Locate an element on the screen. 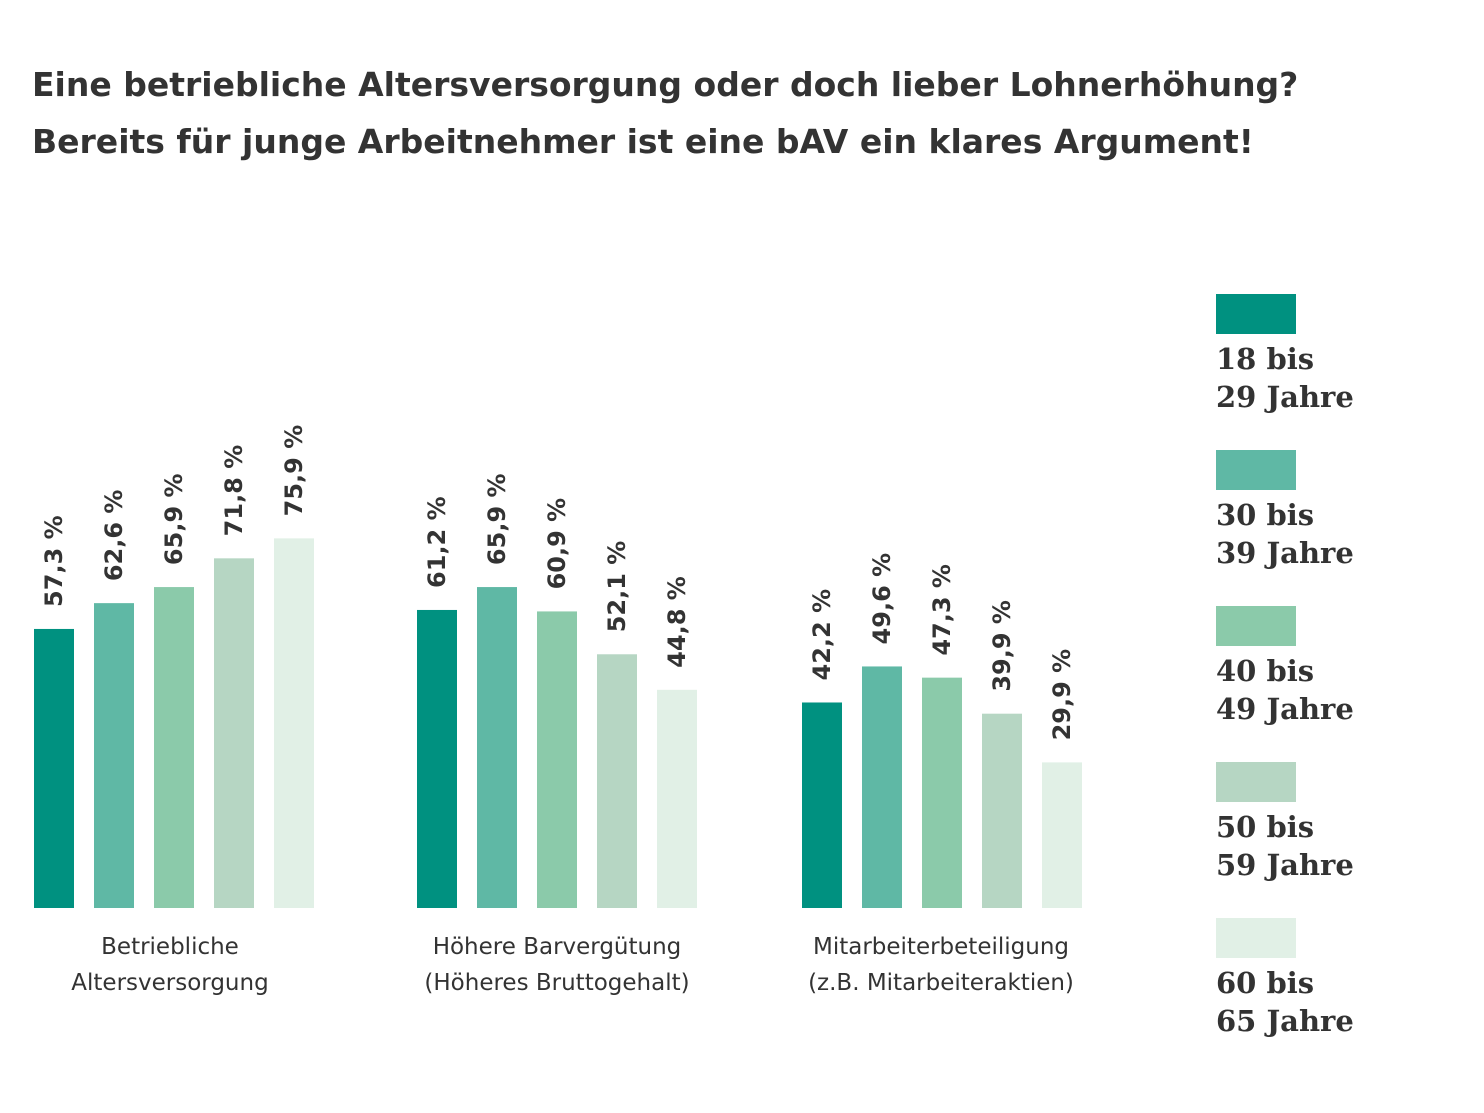  legend-label: 49 Jahre is located at coordinates (1285, 709).